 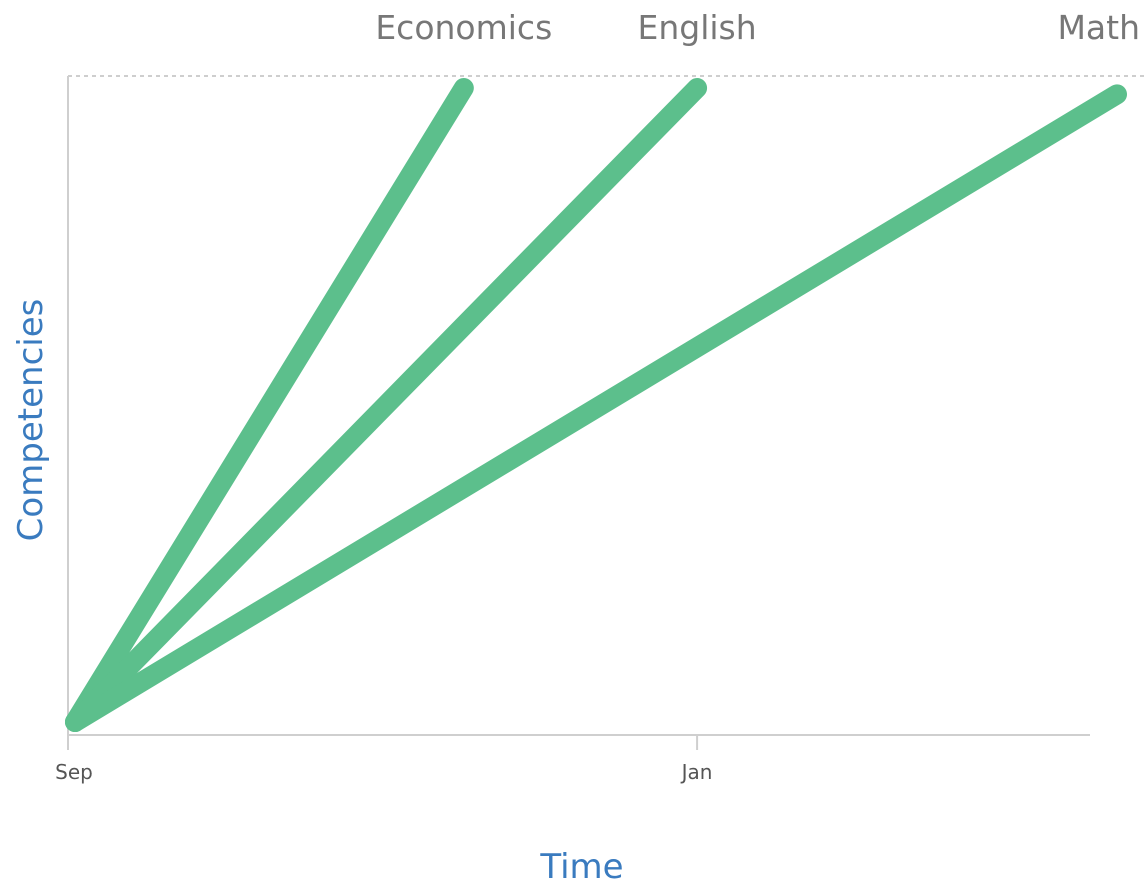 I want to click on x-tick-label-sep: Sep, so click(x=74, y=772).